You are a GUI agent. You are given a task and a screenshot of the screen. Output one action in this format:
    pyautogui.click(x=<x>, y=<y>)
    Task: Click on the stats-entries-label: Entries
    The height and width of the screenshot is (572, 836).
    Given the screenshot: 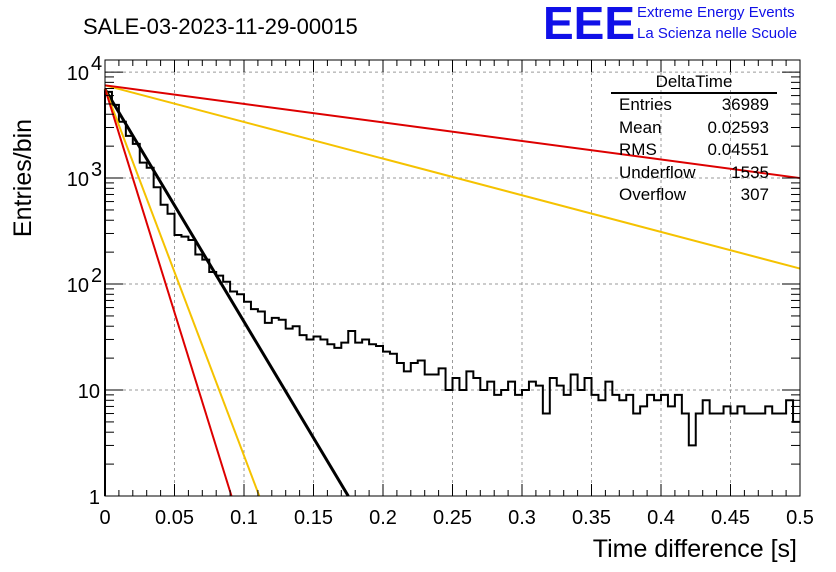 What is the action you would take?
    pyautogui.click(x=645, y=104)
    